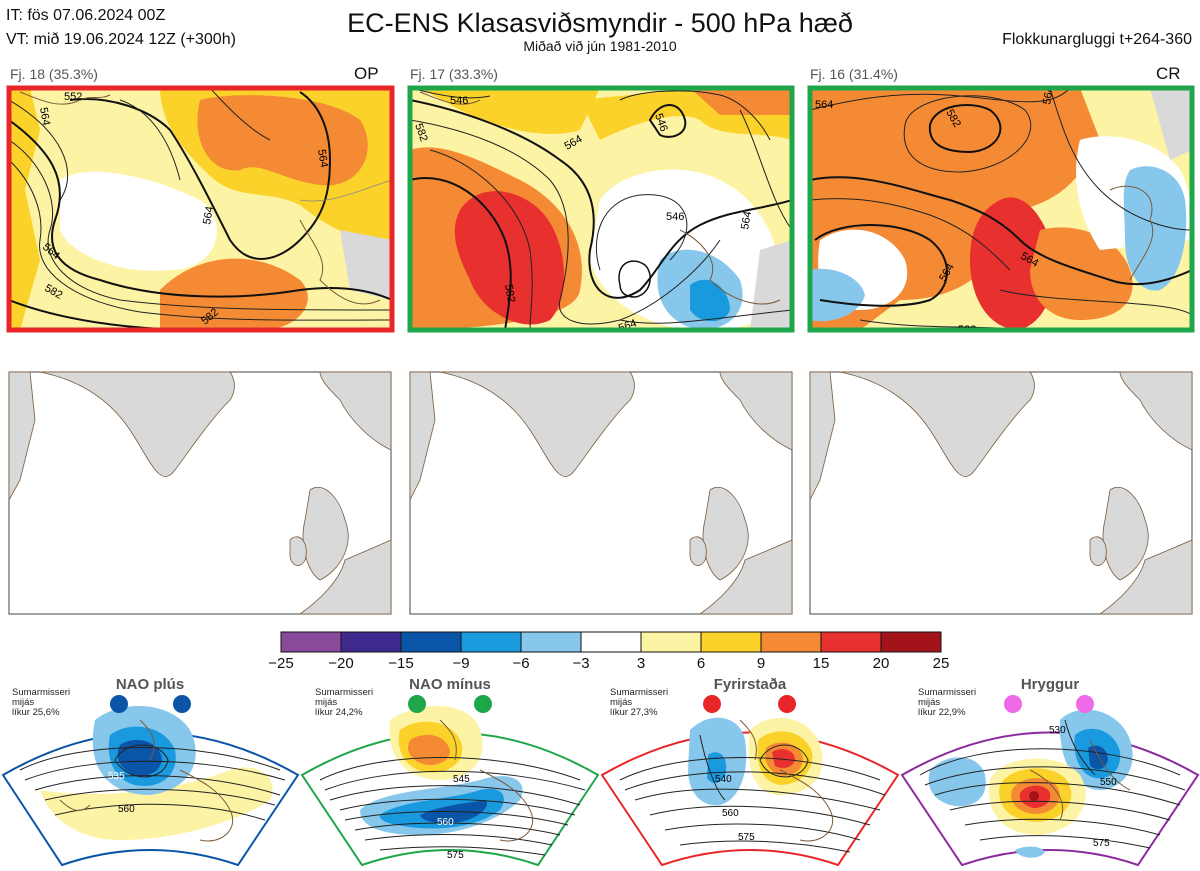  What do you see at coordinates (1050, 788) in the screenshot?
I see `regime-map-hryggur: 530 550 575` at bounding box center [1050, 788].